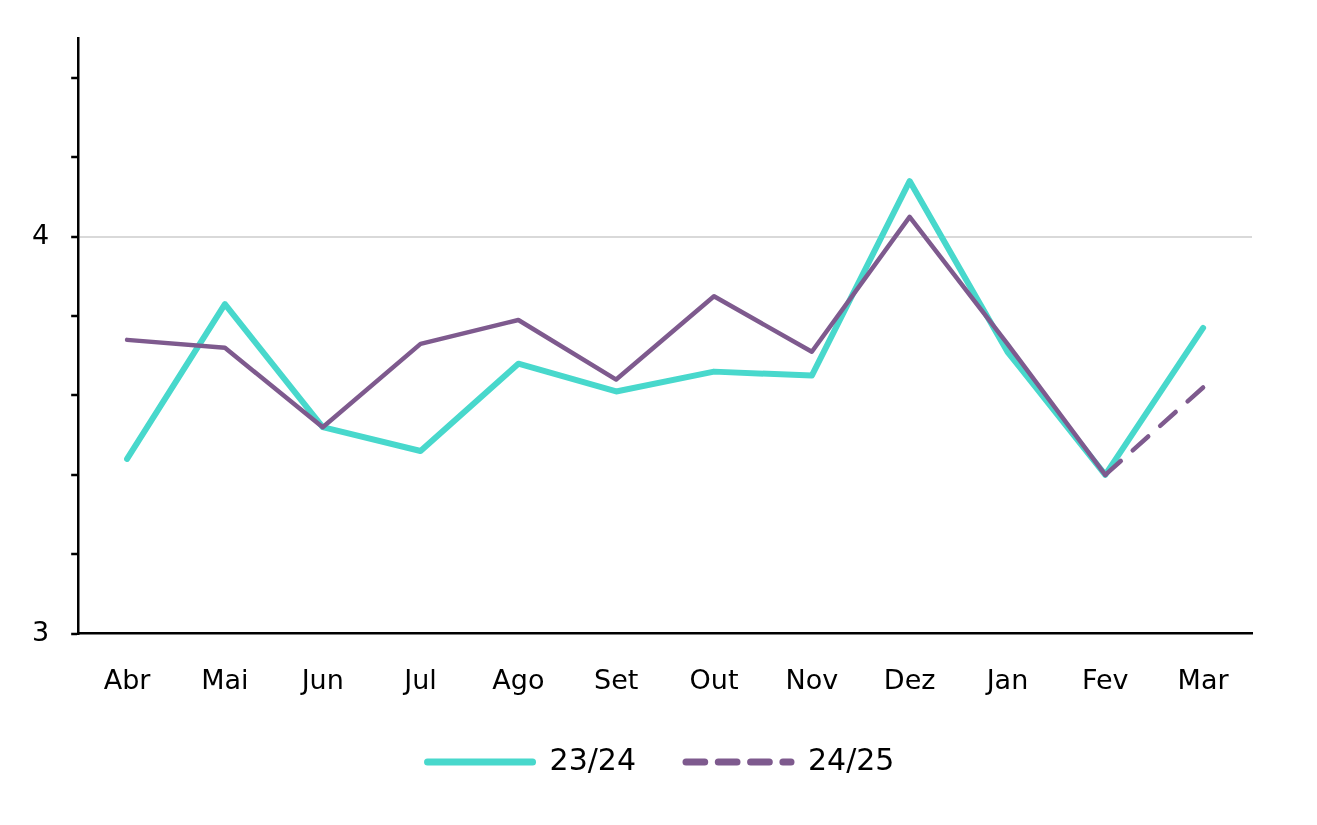 The width and height of the screenshot is (1317, 825). What do you see at coordinates (909, 679) in the screenshot?
I see `x-tick-label: Dez` at bounding box center [909, 679].